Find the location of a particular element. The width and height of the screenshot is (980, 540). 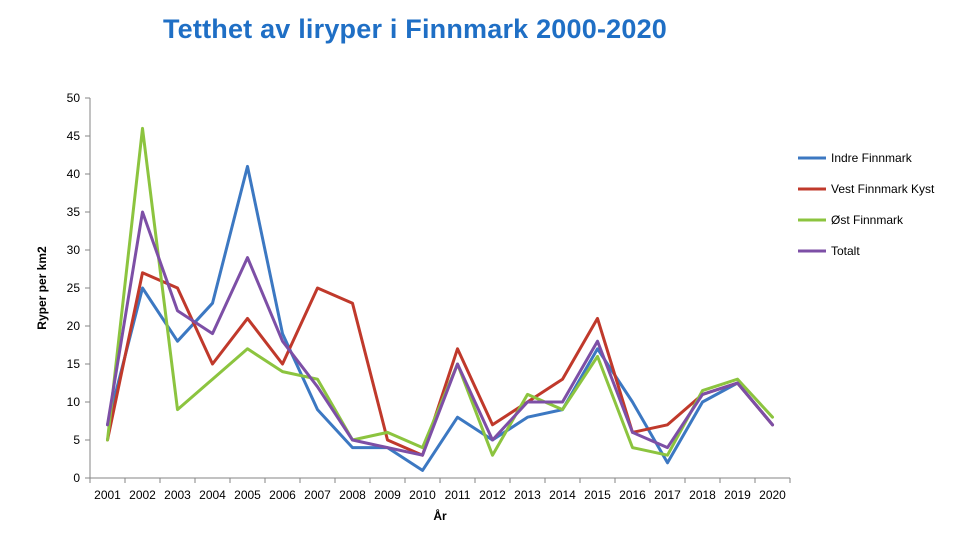

x-axis-title: År is located at coordinates (440, 515).